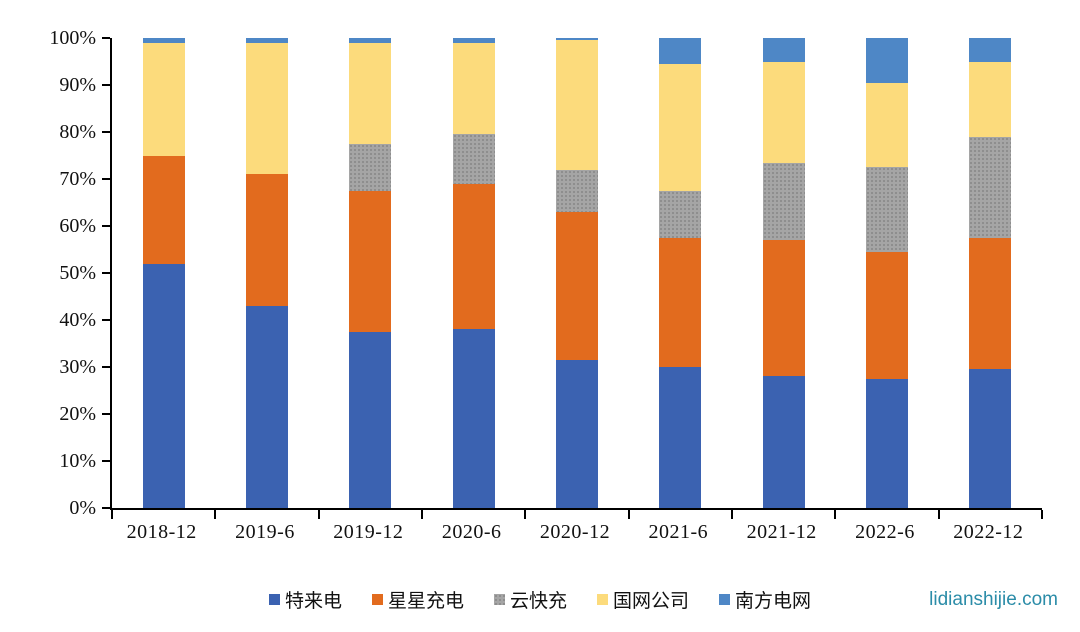 The image size is (1080, 632). Describe the element at coordinates (885, 532) in the screenshot. I see `x-axis-tick-label: 2022-6` at that location.